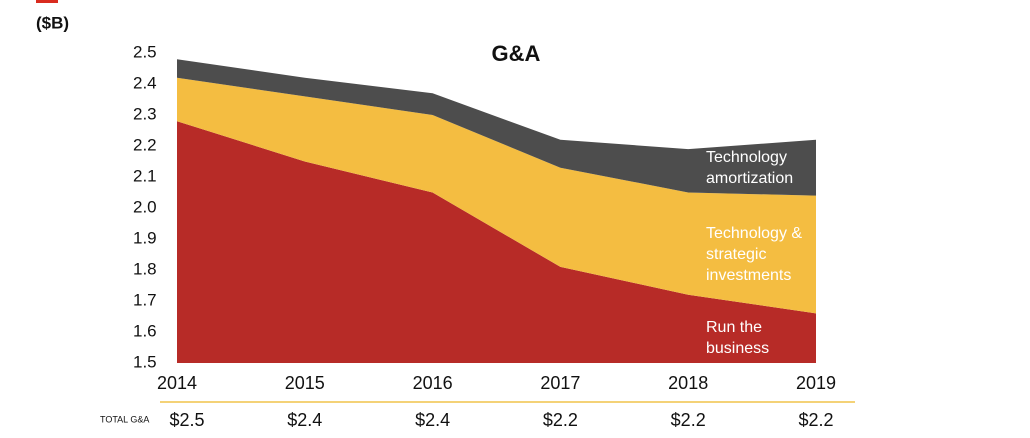 Image resolution: width=1030 pixels, height=438 pixels. I want to click on total-label: $2.5, so click(186, 420).